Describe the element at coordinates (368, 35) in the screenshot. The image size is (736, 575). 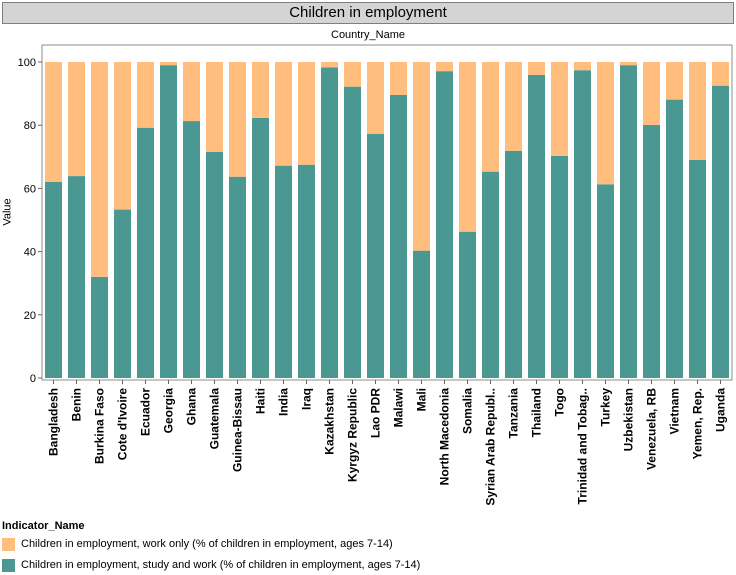
I see `column-header-label: Country_Name` at that location.